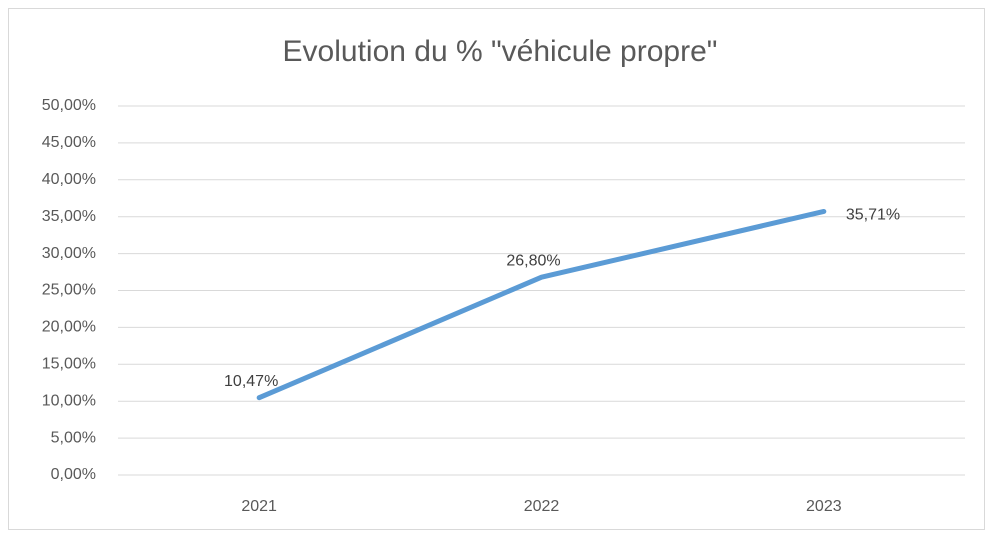  I want to click on data-label: 10,47%, so click(251, 381).